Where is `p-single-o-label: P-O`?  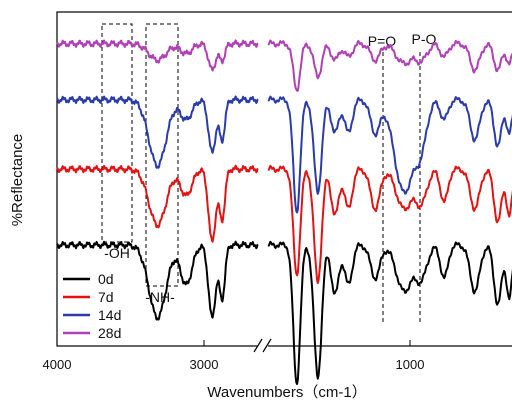
p-single-o-label: P-O is located at coordinates (424, 39).